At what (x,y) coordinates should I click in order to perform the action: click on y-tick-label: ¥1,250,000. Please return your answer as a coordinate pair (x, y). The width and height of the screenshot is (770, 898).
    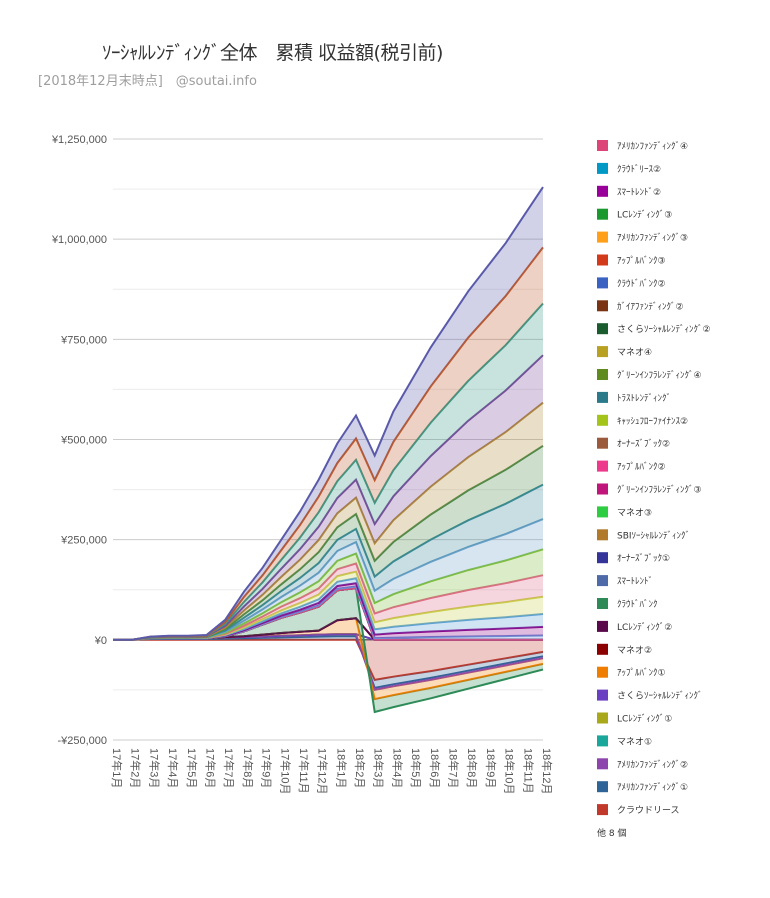
    Looking at the image, I should click on (79, 140).